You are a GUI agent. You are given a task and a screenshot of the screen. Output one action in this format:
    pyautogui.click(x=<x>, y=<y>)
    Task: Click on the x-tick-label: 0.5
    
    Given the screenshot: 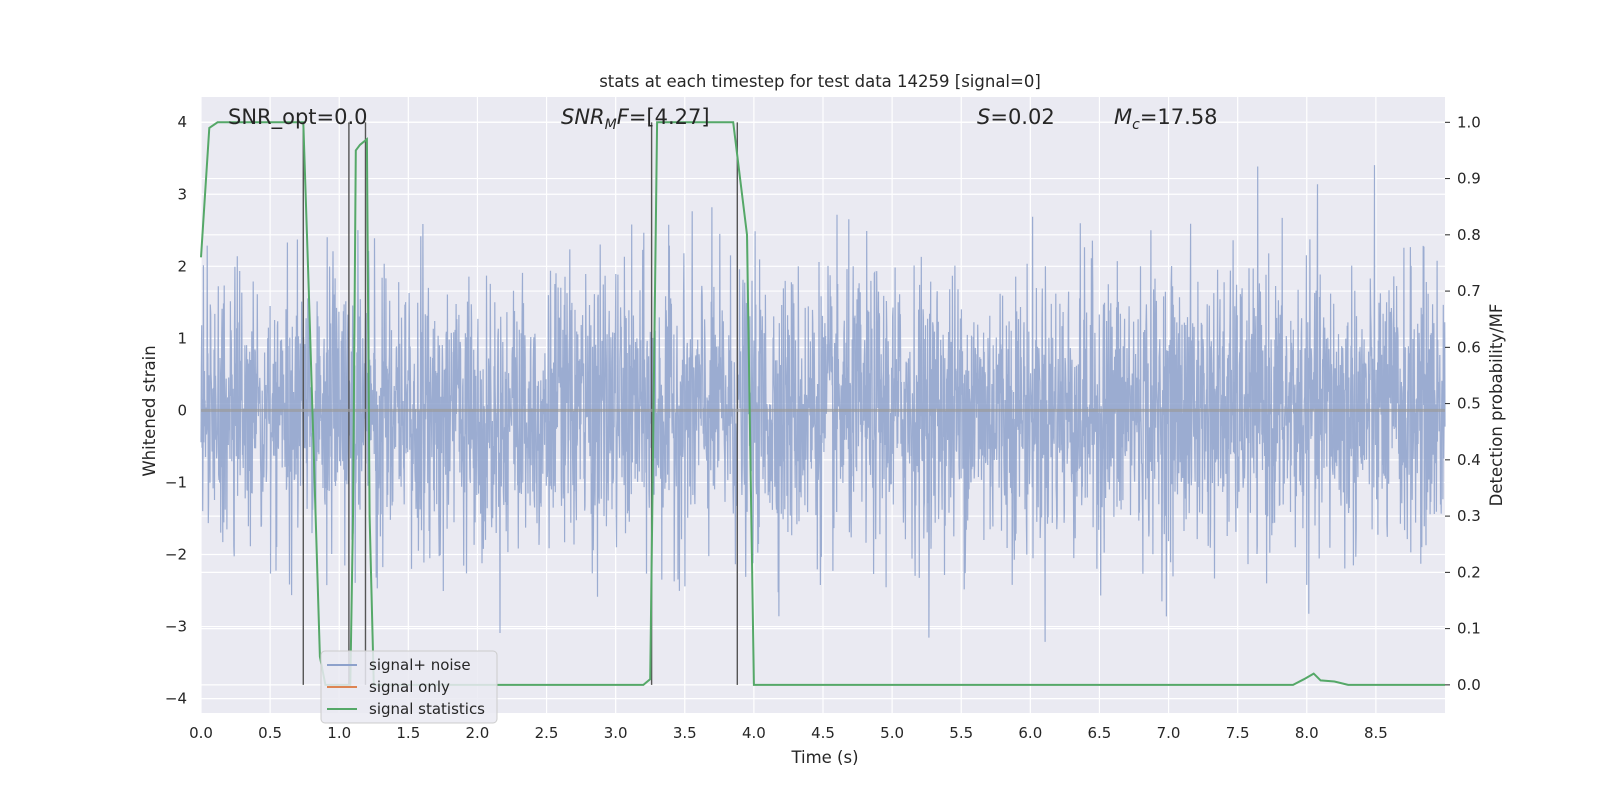 What is the action you would take?
    pyautogui.click(x=270, y=733)
    